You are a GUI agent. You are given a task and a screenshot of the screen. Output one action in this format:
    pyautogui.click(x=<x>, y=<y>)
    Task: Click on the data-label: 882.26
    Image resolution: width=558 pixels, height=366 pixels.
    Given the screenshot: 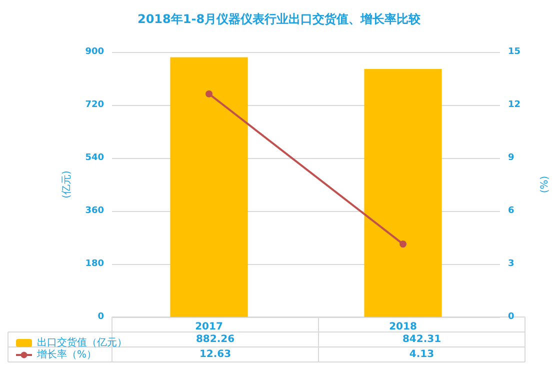 What is the action you would take?
    pyautogui.click(x=215, y=339)
    